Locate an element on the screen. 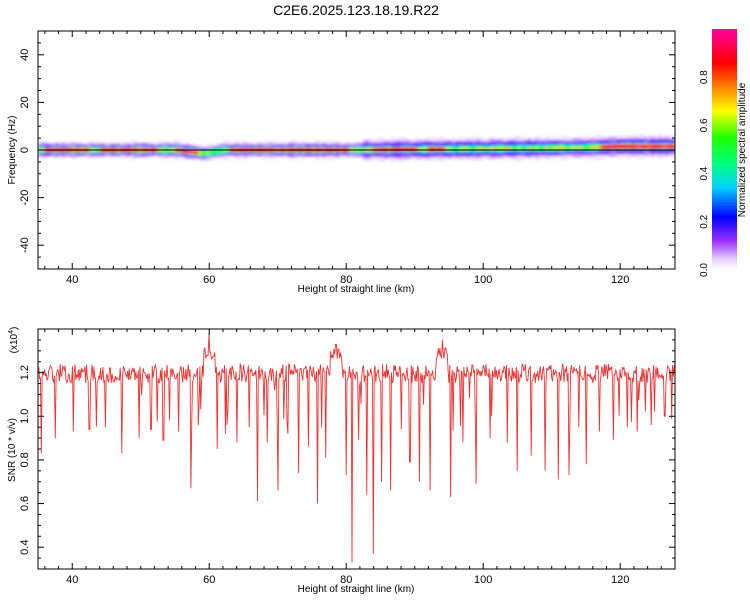 This screenshot has width=750, height=600. heatmap-x-tick-label: 40 is located at coordinates (72, 280).